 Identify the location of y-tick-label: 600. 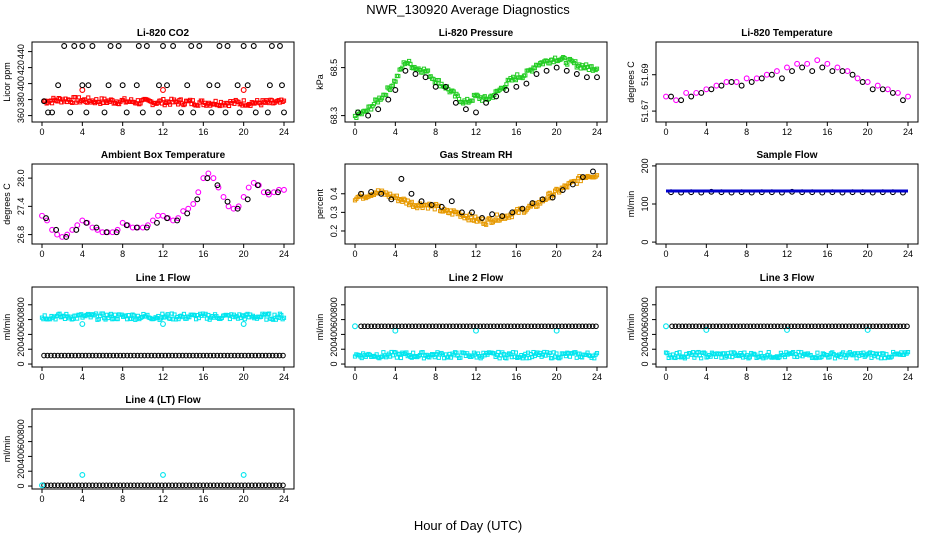
(334, 319).